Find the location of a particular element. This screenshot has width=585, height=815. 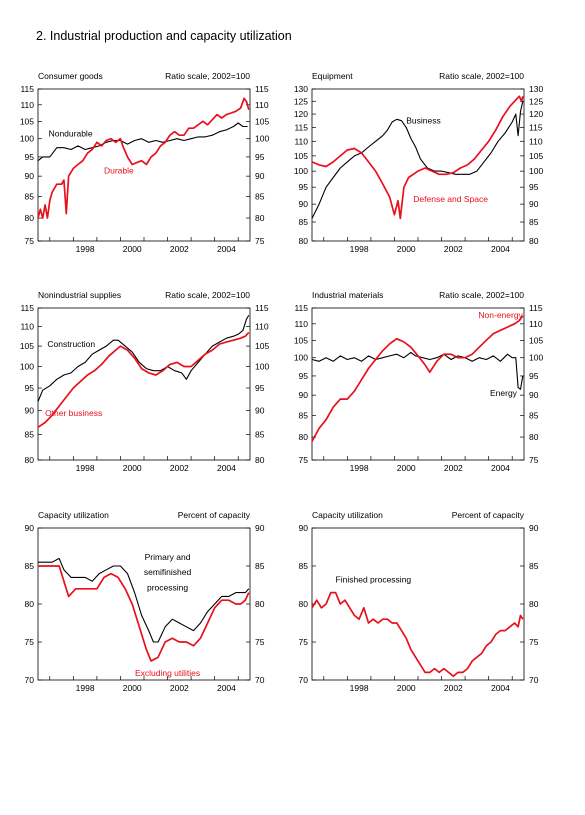

series-label: Durable is located at coordinates (119, 170).